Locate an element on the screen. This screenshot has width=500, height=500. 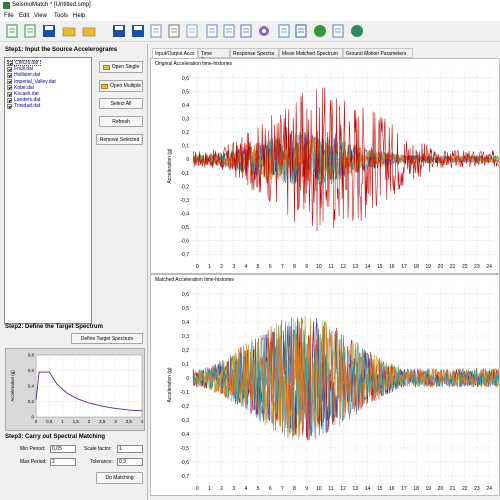
title-bar: SeismoMatch * [Untitled.smp] is located at coordinates (250, 5).